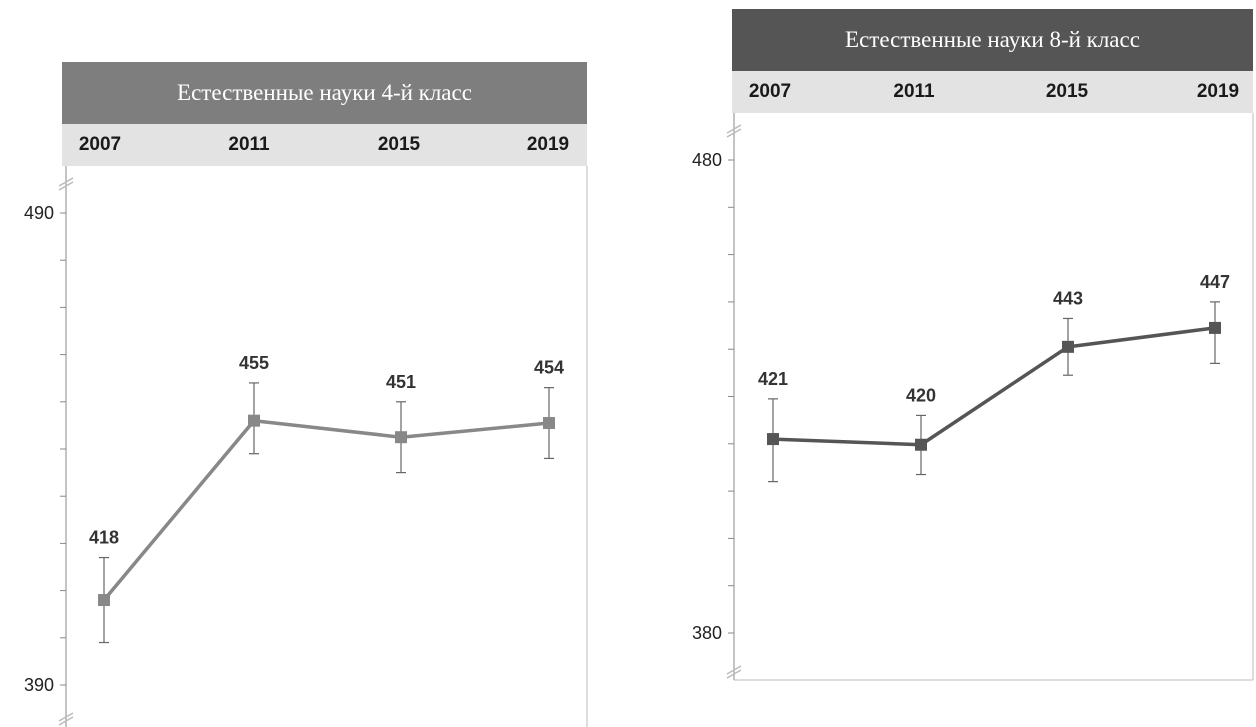 Image resolution: width=1256 pixels, height=727 pixels. What do you see at coordinates (39, 685) in the screenshot?
I see `y-tick-label: 390` at bounding box center [39, 685].